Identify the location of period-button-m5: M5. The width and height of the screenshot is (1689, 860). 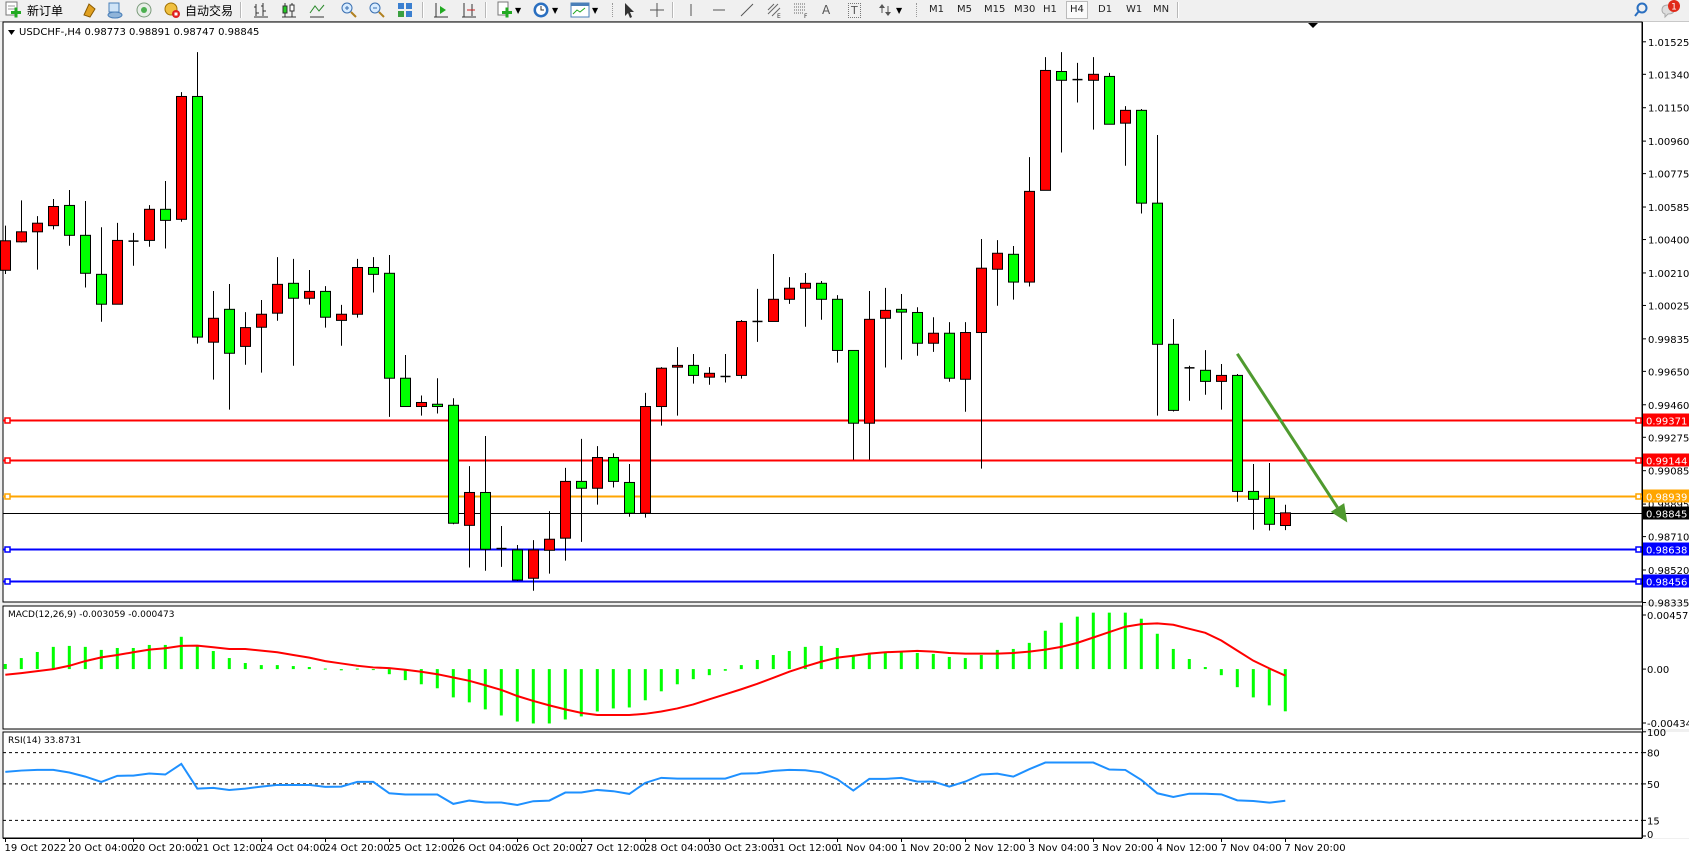
(964, 9).